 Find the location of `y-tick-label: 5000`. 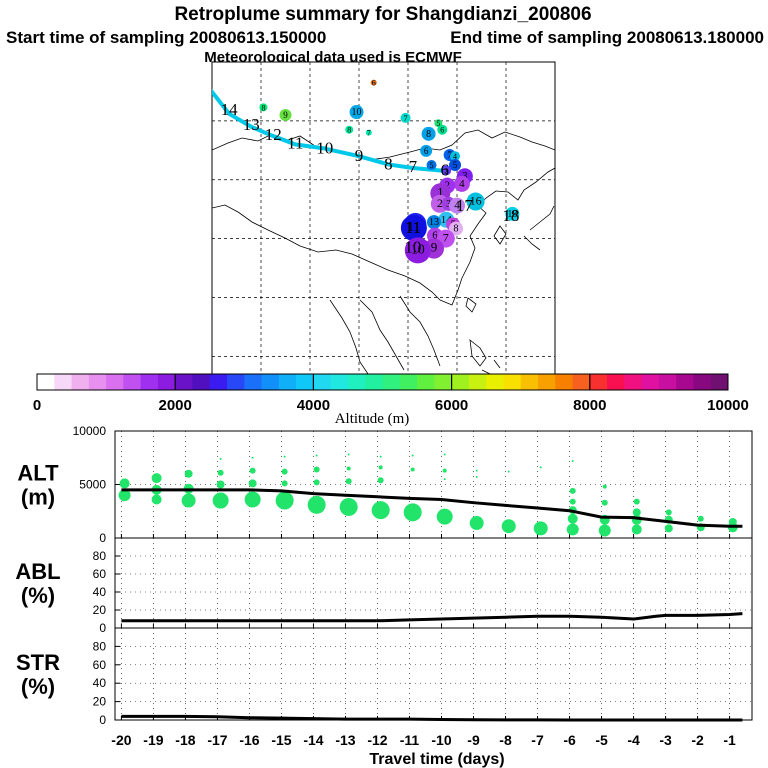

y-tick-label: 5000 is located at coordinates (92, 485).